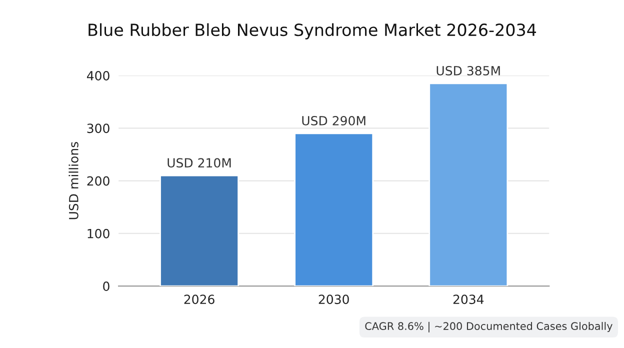 This screenshot has width=624, height=348. What do you see at coordinates (199, 163) in the screenshot?
I see `data-label: USD 210M` at bounding box center [199, 163].